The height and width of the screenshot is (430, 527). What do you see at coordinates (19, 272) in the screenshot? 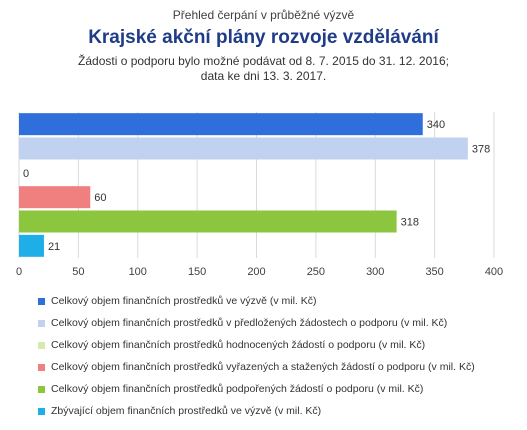
I see `x-tick-label: 0` at bounding box center [19, 272].